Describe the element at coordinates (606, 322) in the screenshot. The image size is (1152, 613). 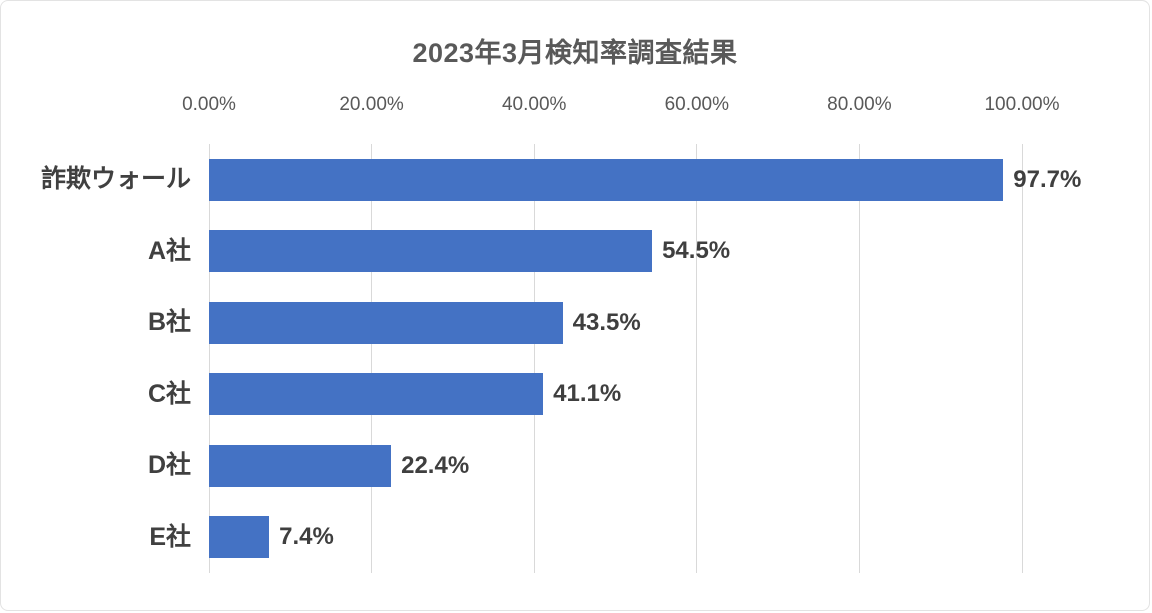
I see `data-label: 43.5%` at that location.